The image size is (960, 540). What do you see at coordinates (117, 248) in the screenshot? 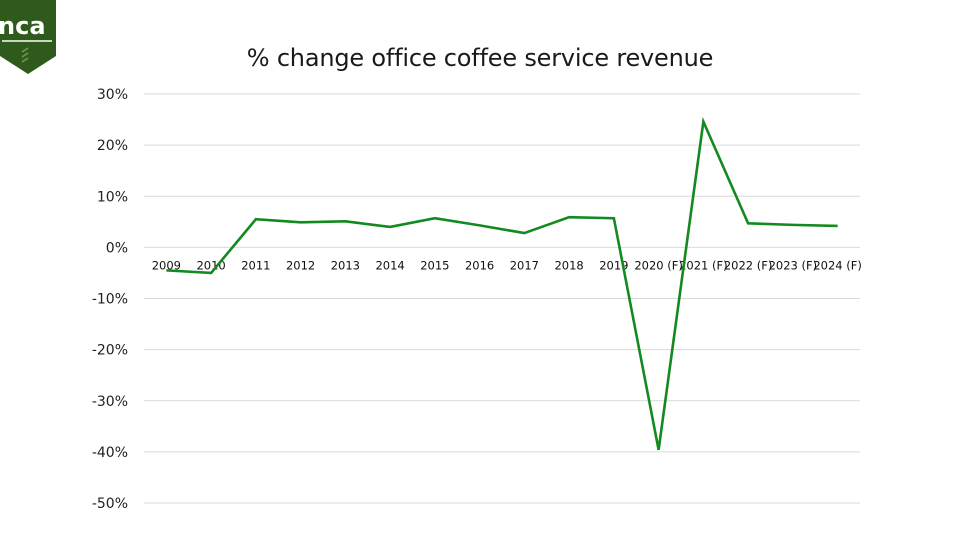
I see `y-tick-label: 0%` at bounding box center [117, 248].